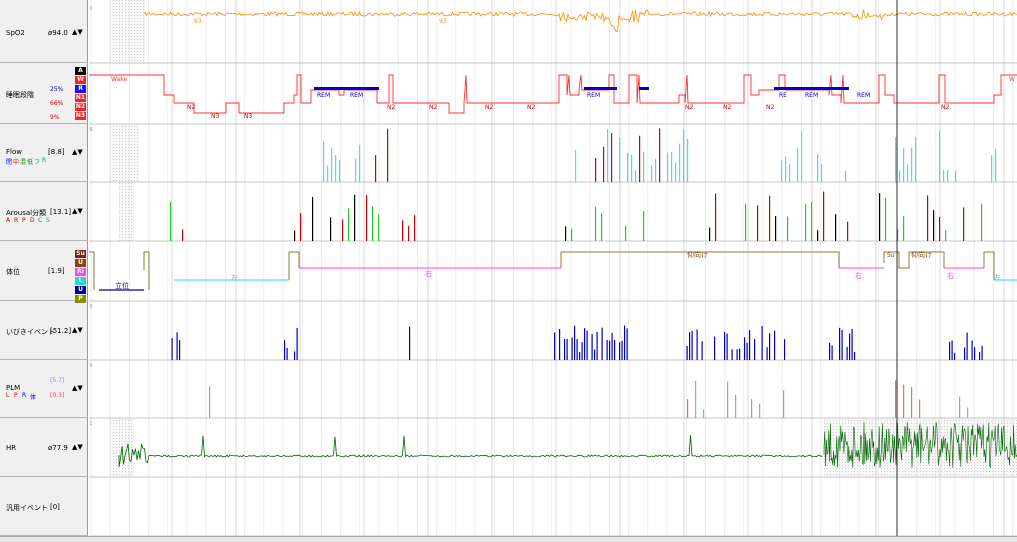 The height and width of the screenshot is (542, 1017). I want to click on stage-box-n3: N3, so click(80, 116).